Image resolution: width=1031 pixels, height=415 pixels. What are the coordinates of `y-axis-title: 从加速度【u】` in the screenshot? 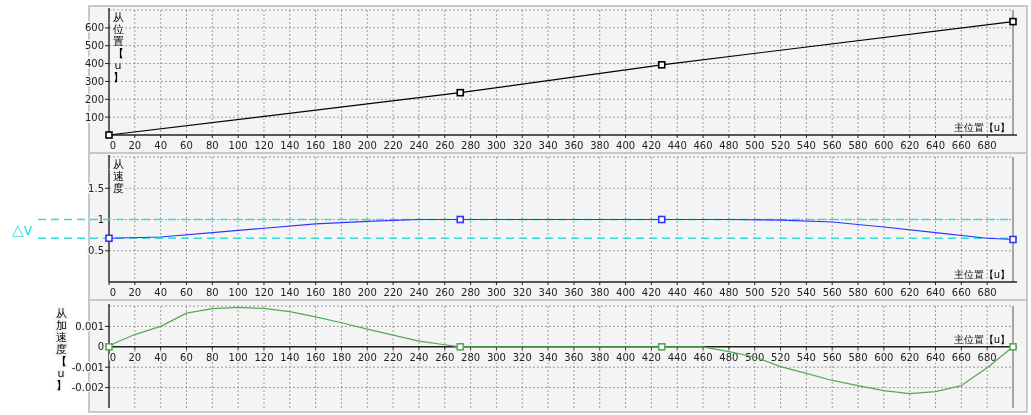 It's located at (61, 349).